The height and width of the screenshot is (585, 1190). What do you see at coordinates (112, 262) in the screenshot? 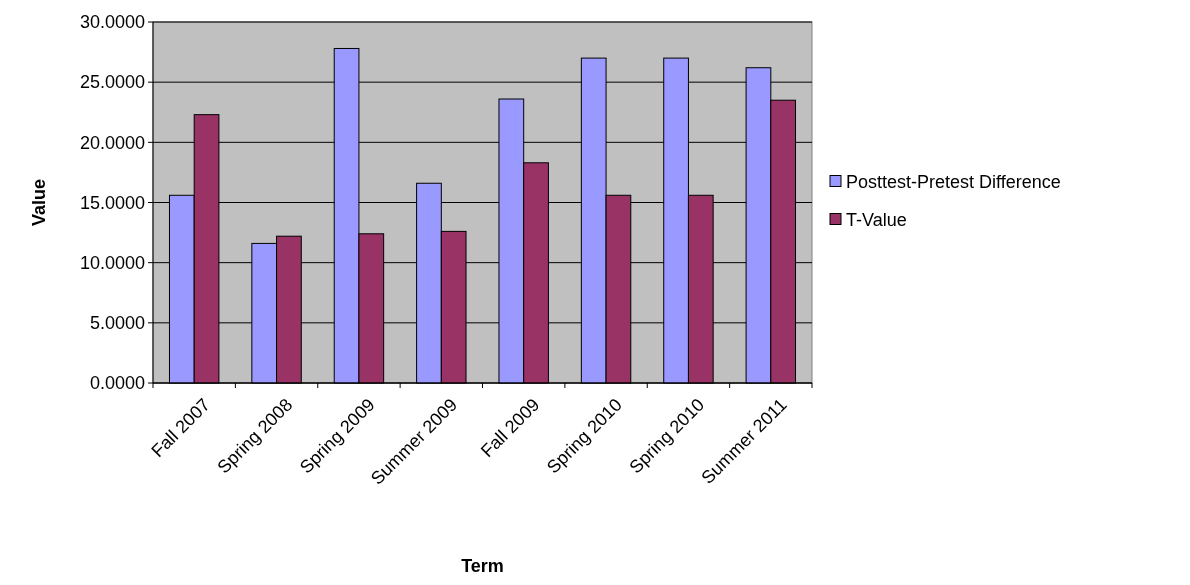
I see `y-tick-label: 10.0000` at bounding box center [112, 262].